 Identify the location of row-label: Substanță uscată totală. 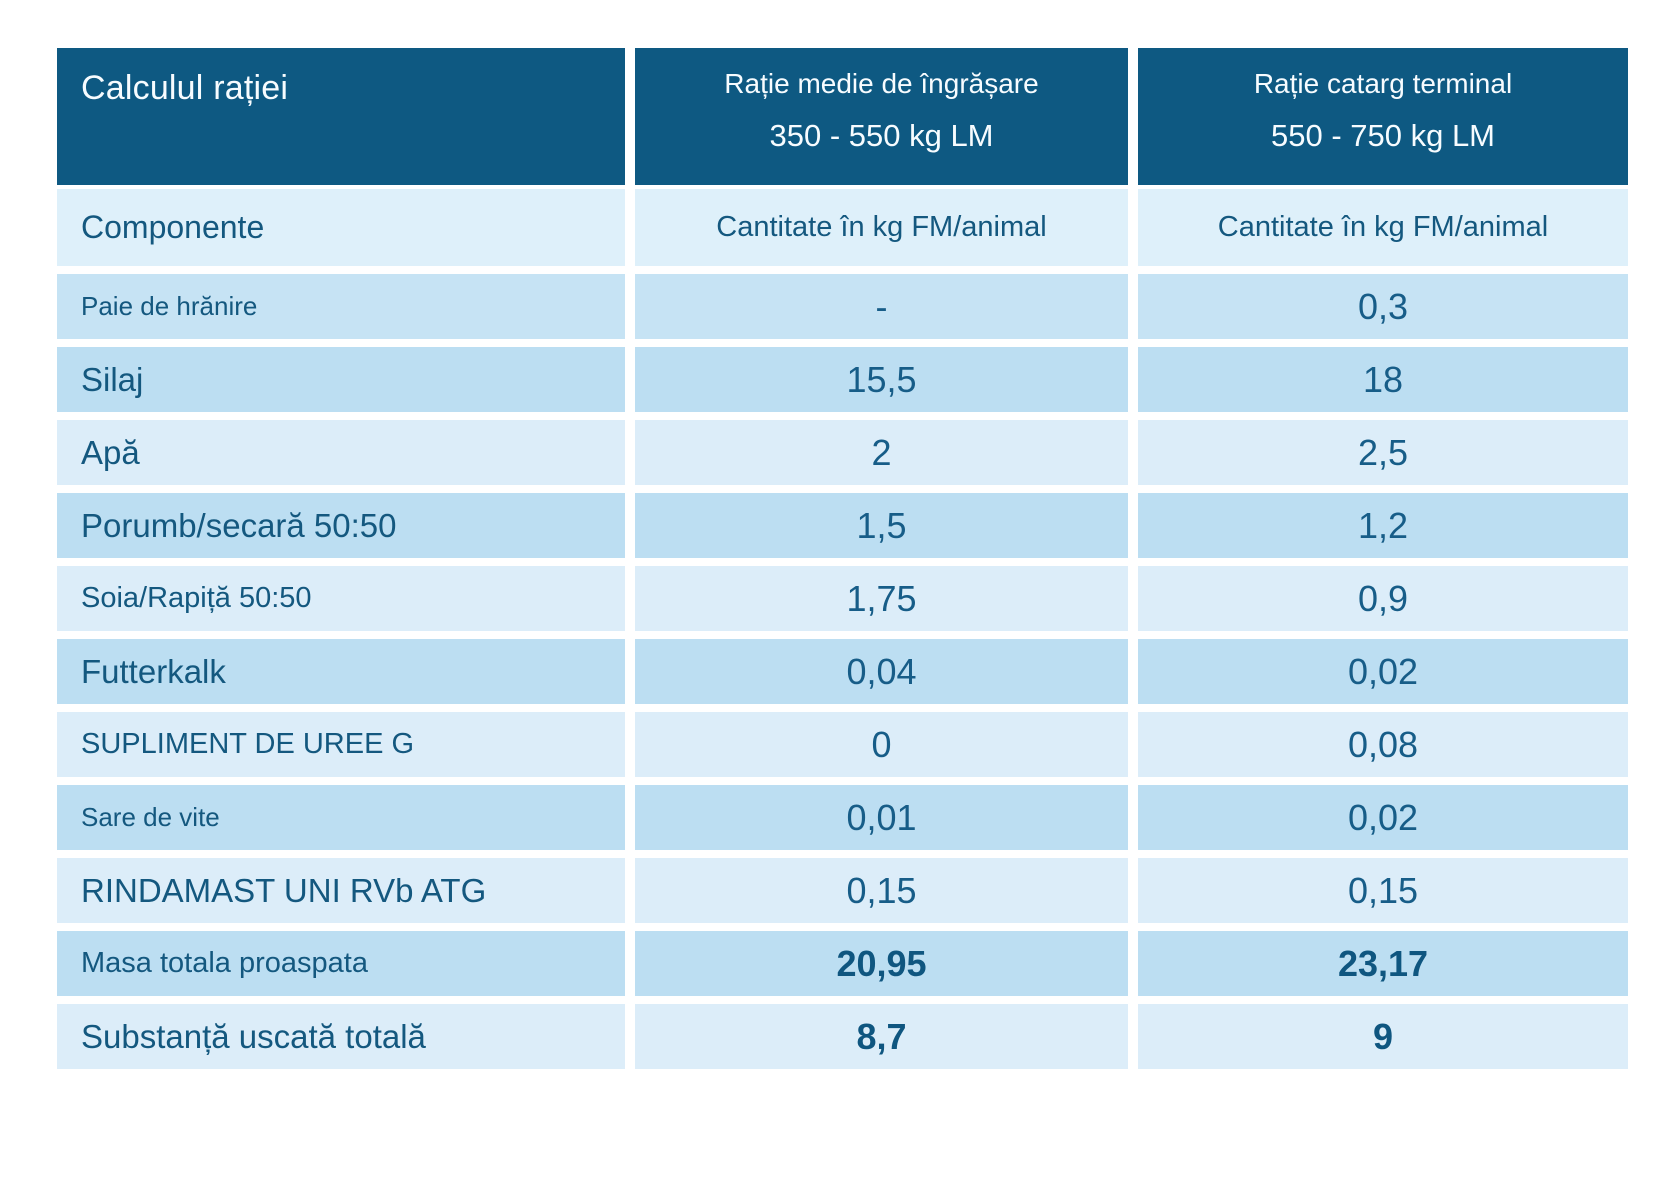
(341, 1036).